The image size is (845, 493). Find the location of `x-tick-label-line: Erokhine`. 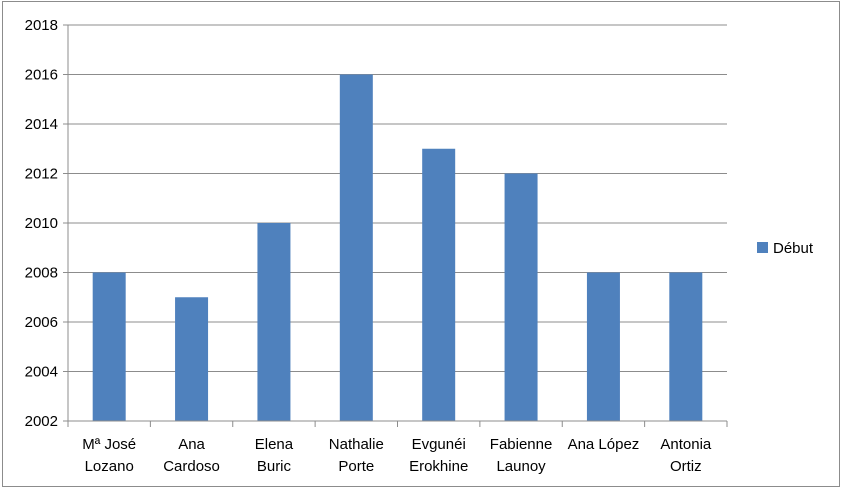

x-tick-label-line: Erokhine is located at coordinates (438, 466).